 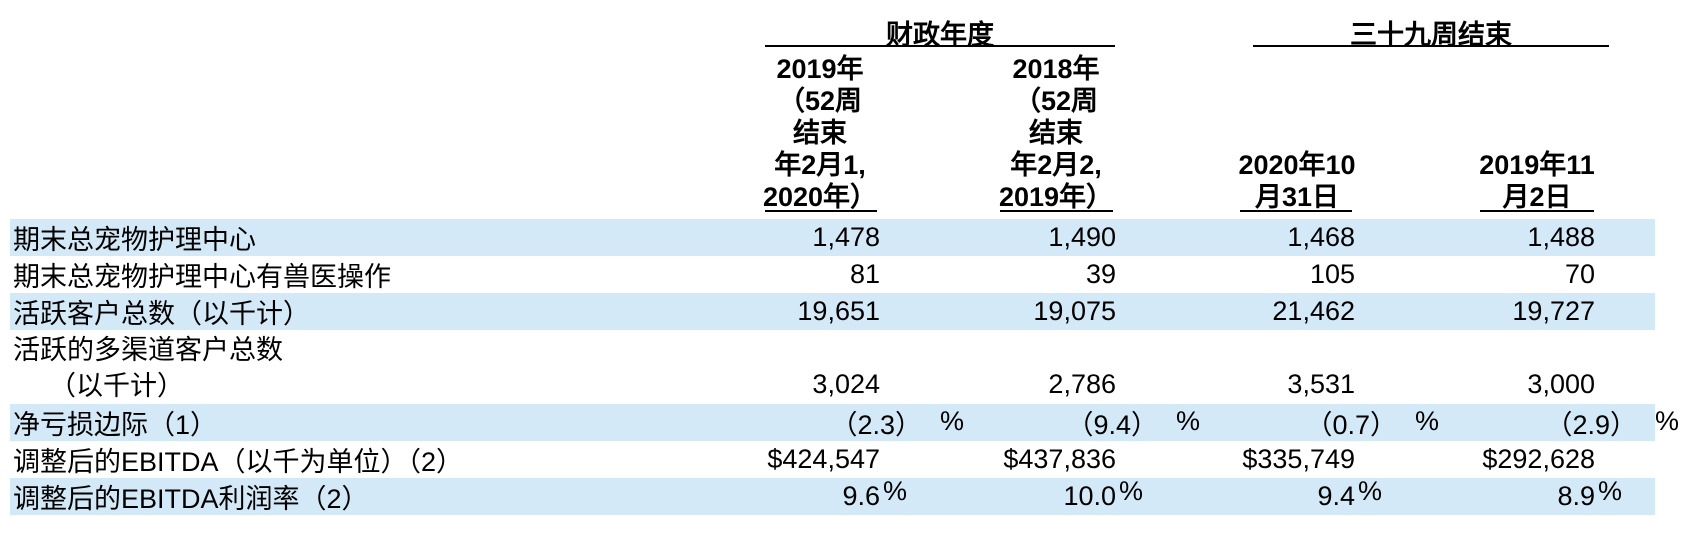 I want to click on table-row-active-customers: 活跃客户总数（以千计） 19,651 19,075 21,462 19,727, so click(x=832, y=311).